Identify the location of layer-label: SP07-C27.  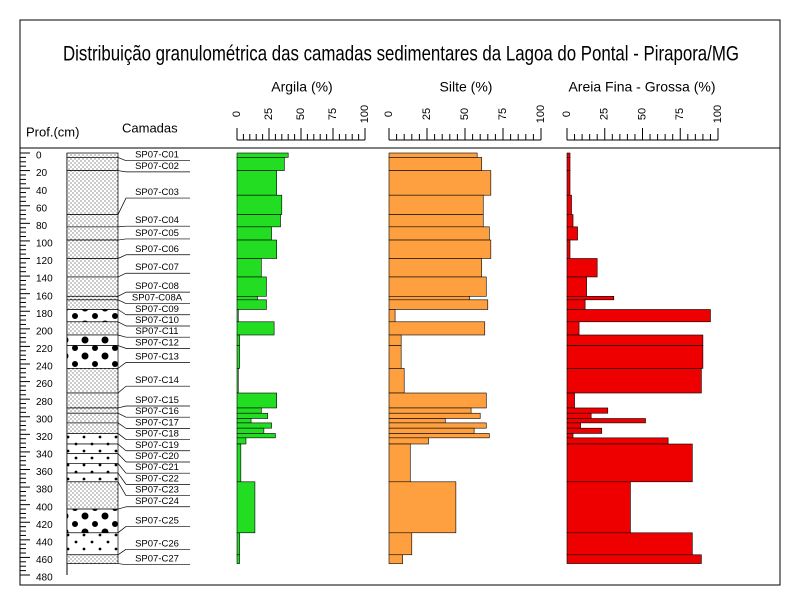
(157, 559).